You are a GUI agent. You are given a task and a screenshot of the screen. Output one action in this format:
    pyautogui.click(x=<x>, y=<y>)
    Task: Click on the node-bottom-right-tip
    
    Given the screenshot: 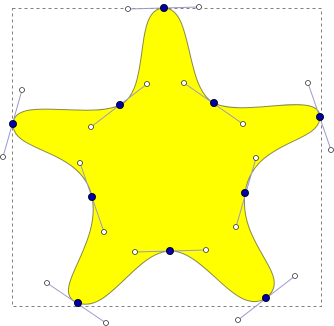 What is the action you would take?
    pyautogui.click(x=265, y=297)
    